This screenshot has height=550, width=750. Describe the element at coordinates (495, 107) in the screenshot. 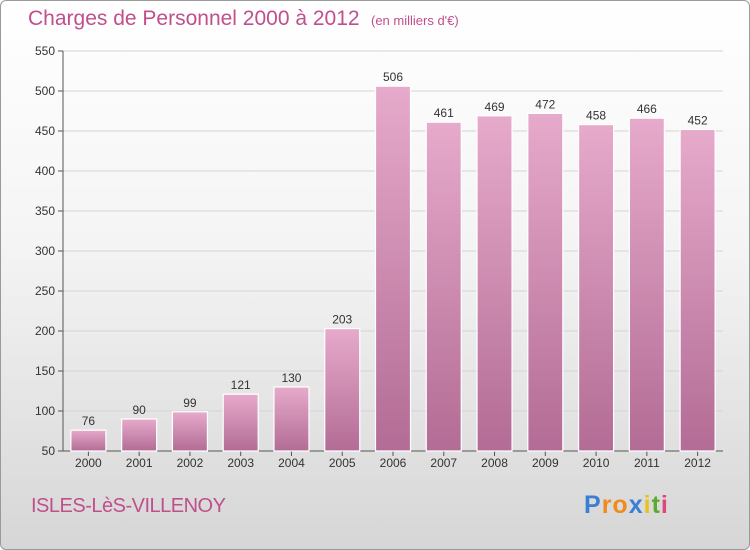

I see `data-label-2008: 469` at that location.